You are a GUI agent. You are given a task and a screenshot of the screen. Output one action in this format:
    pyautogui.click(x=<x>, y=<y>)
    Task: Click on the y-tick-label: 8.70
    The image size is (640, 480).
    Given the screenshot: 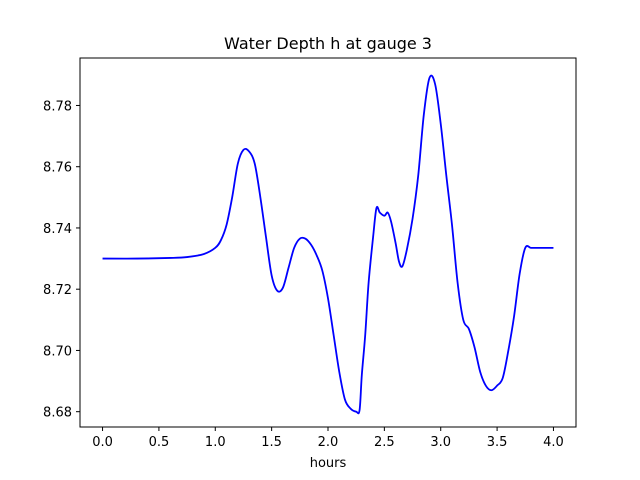 What is the action you would take?
    pyautogui.click(x=57, y=351)
    